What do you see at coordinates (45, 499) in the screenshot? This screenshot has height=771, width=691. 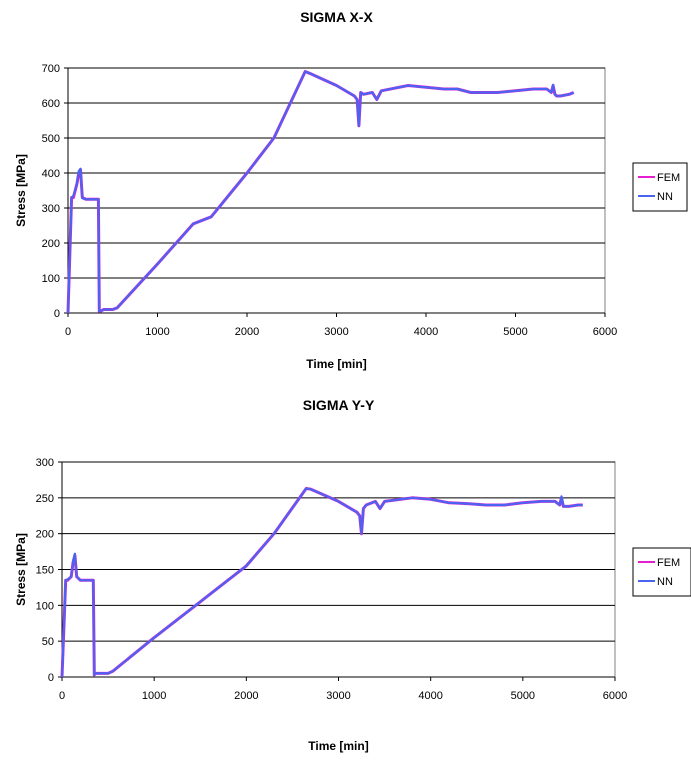 I see `y-tick-label: 250` at bounding box center [45, 499].